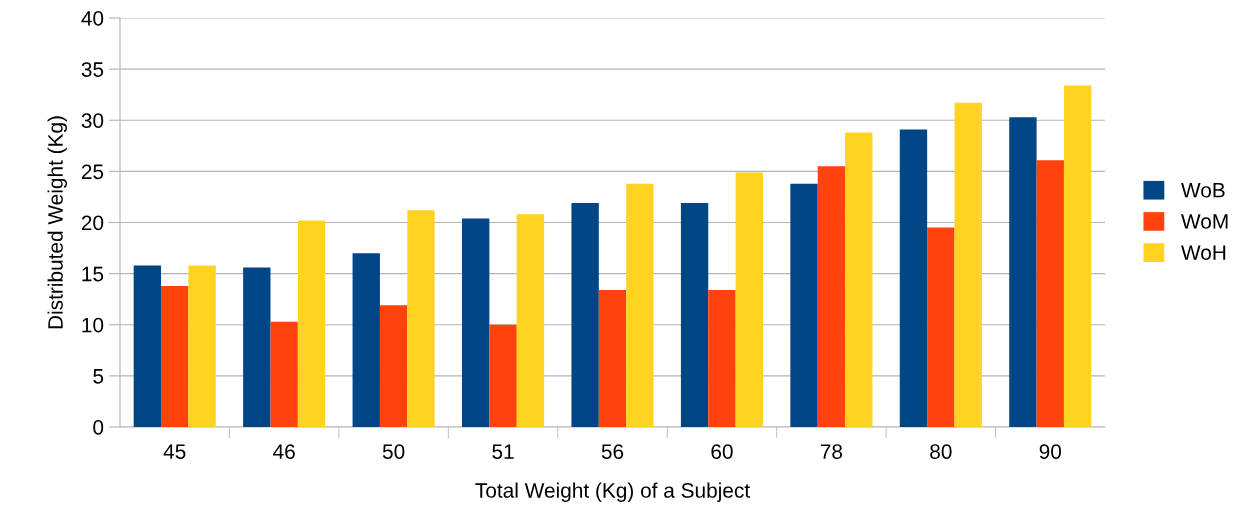 The height and width of the screenshot is (527, 1233). What do you see at coordinates (284, 451) in the screenshot?
I see `x-tick-label: 46` at bounding box center [284, 451].